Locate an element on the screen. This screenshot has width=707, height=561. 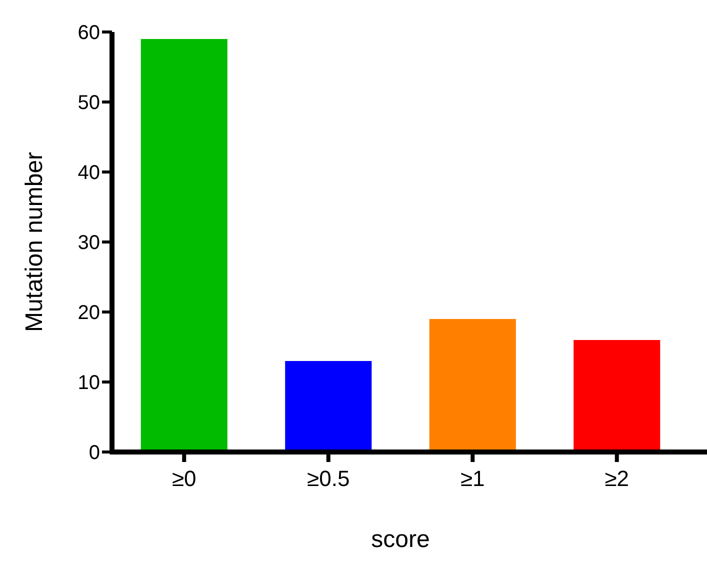
x-tick-label: ≥2 is located at coordinates (617, 478).